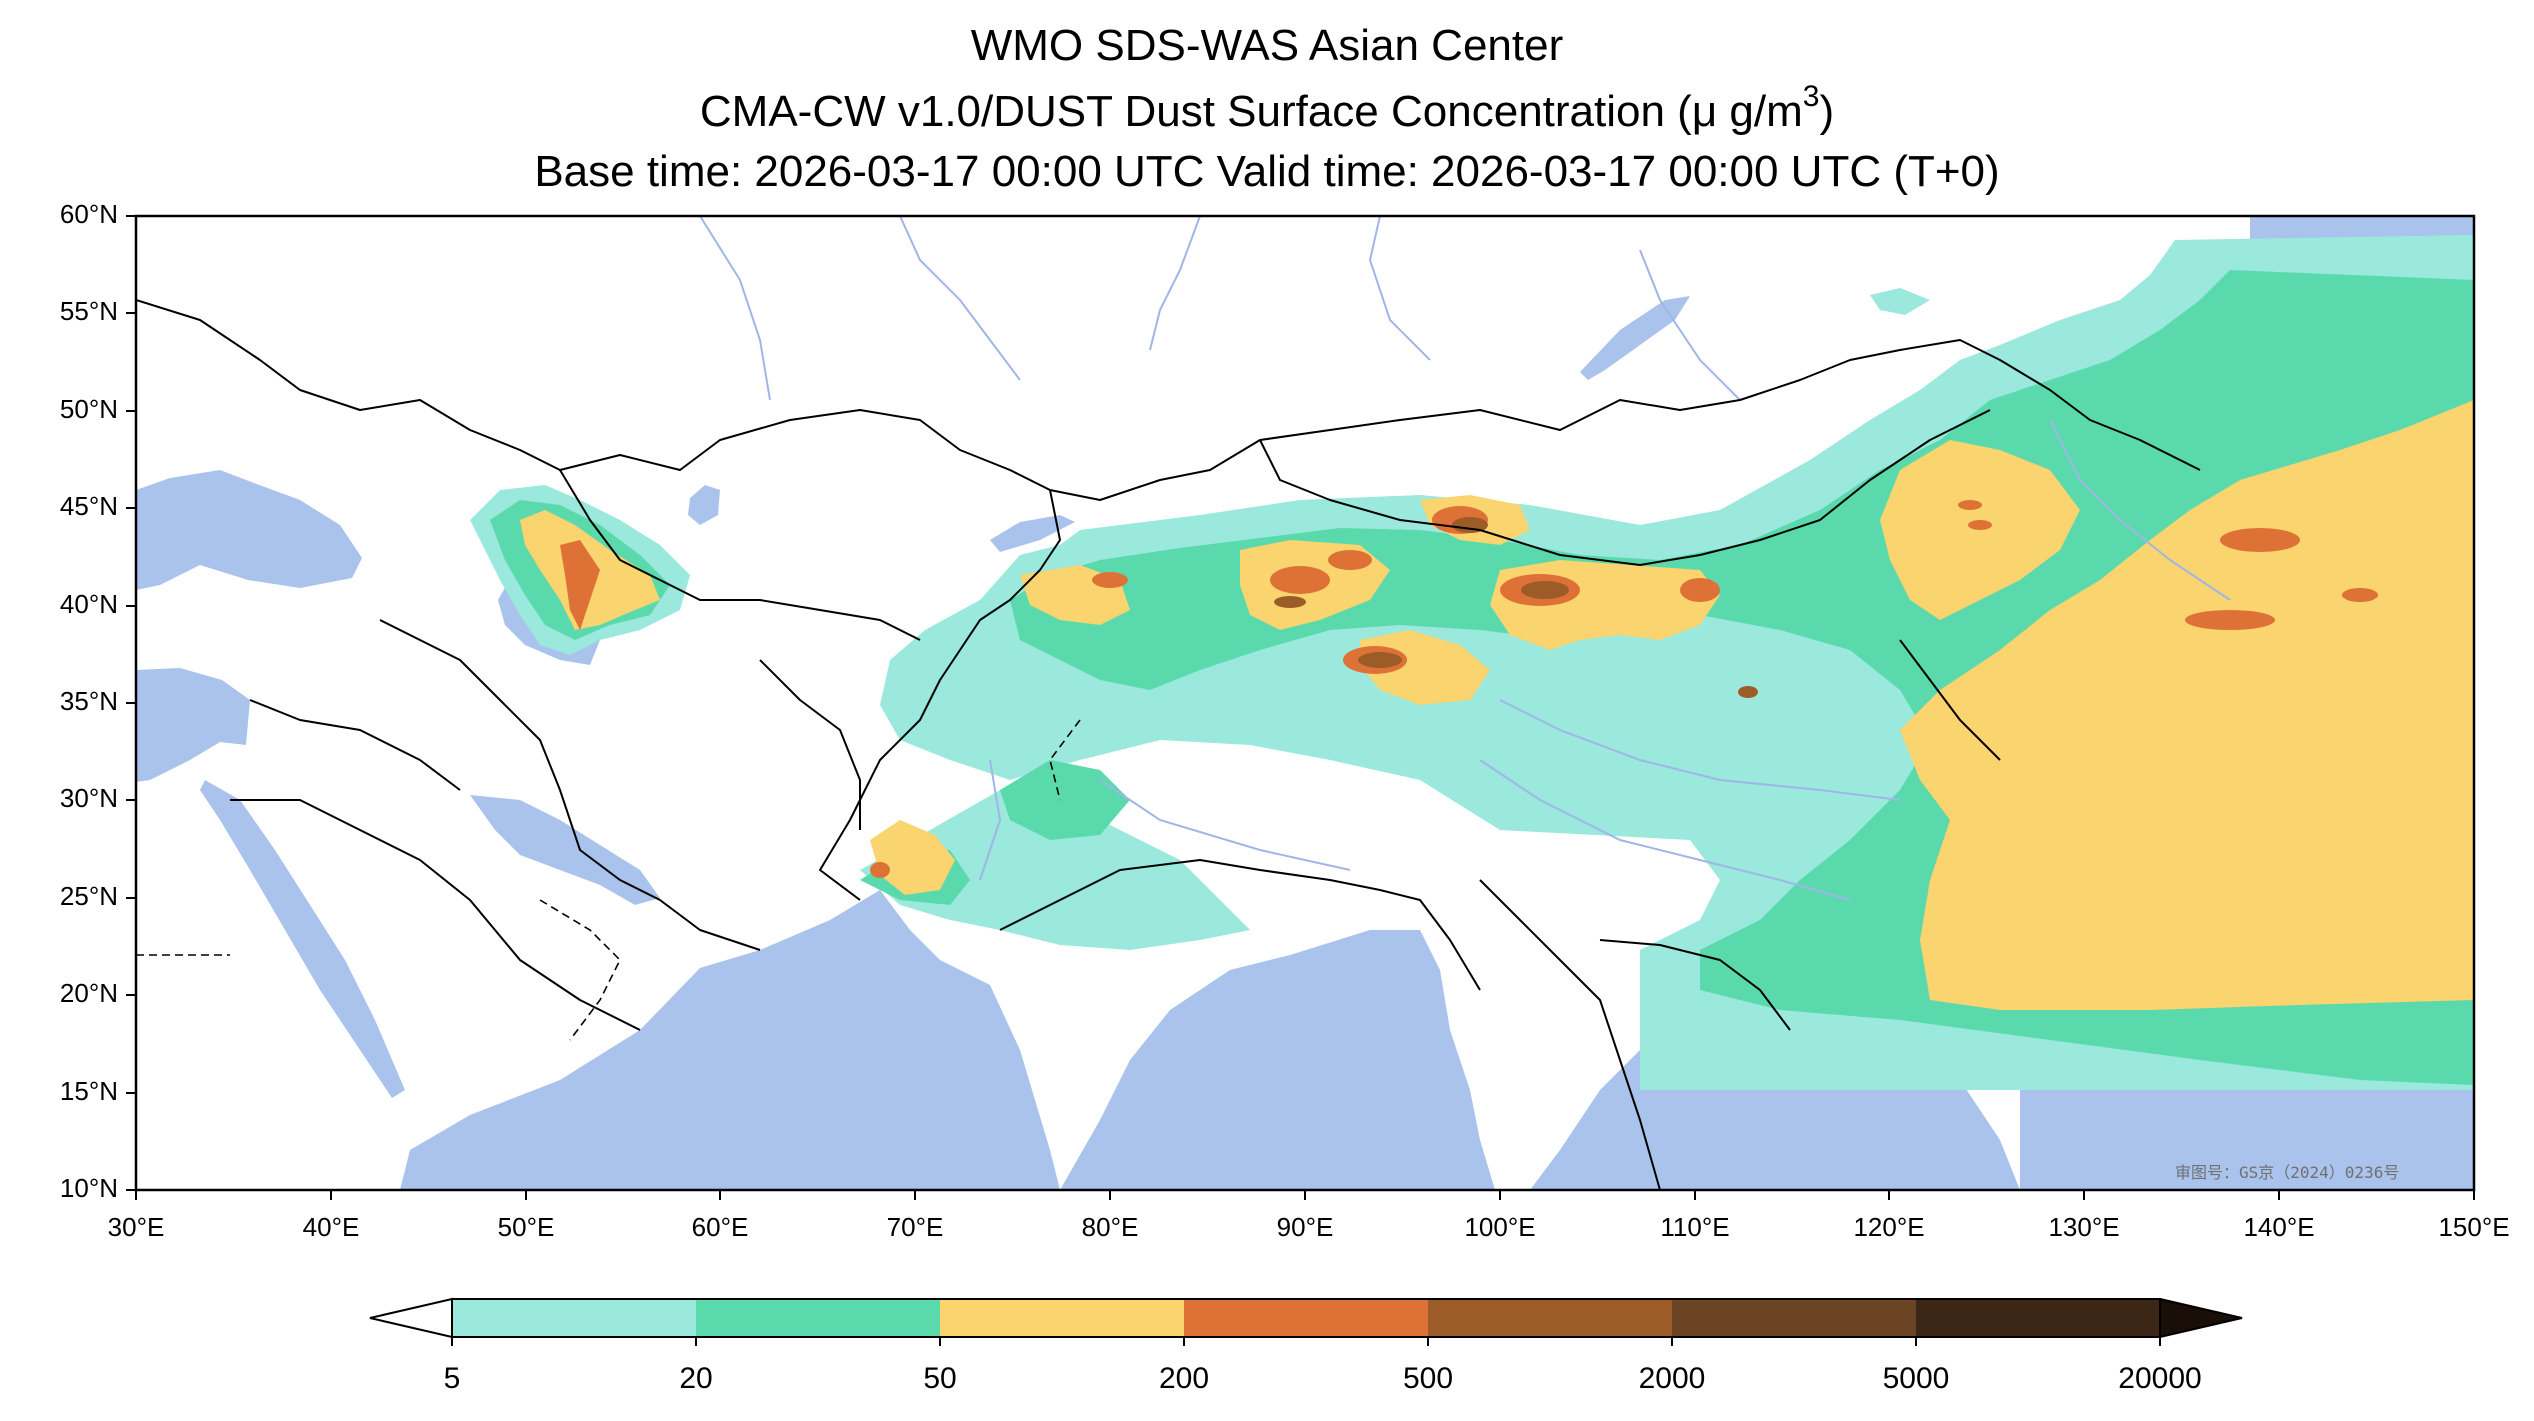 This screenshot has height=1421, width=2534. I want to click on colorbar-label-50: 50, so click(940, 1378).